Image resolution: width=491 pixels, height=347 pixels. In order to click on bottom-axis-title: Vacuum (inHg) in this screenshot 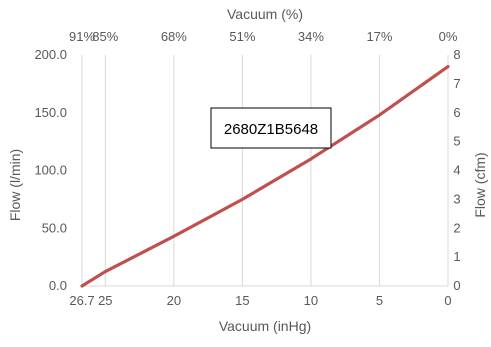, I will do `click(265, 326)`.